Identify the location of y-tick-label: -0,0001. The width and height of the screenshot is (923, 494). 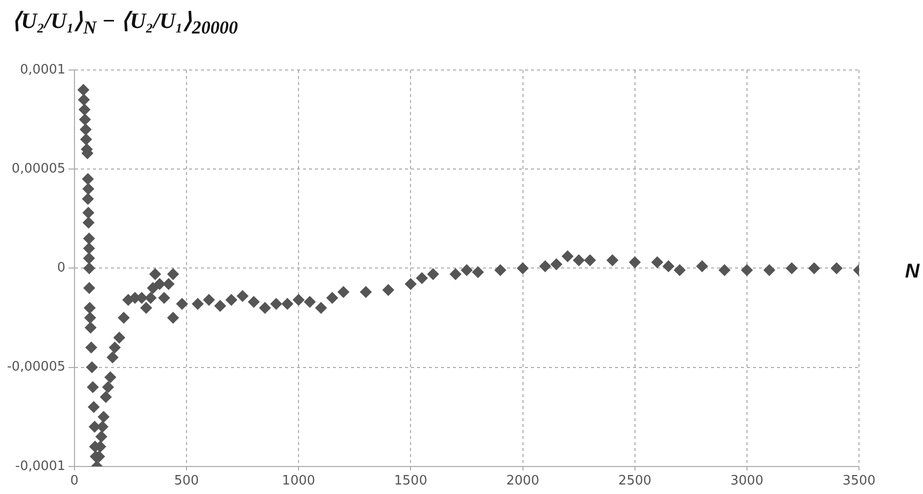
(40, 466).